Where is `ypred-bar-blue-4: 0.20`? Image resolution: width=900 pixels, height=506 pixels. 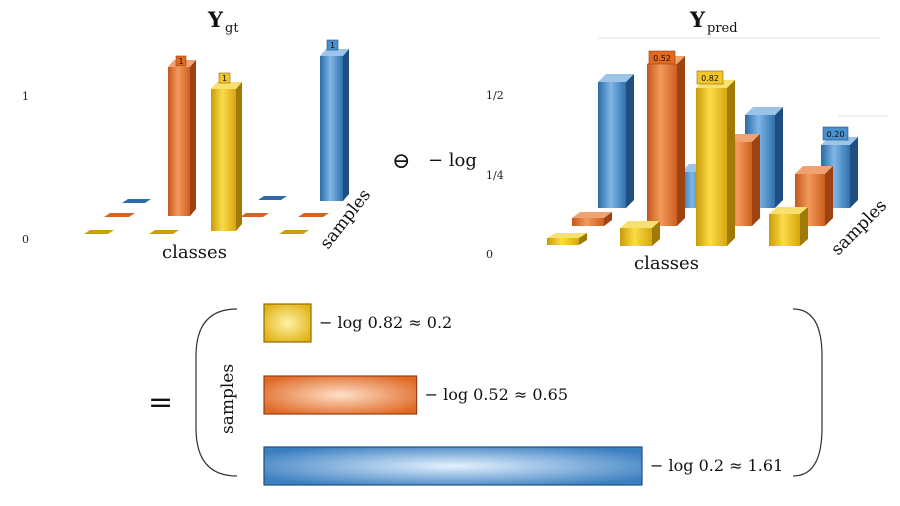 ypred-bar-blue-4: 0.20 is located at coordinates (839, 167).